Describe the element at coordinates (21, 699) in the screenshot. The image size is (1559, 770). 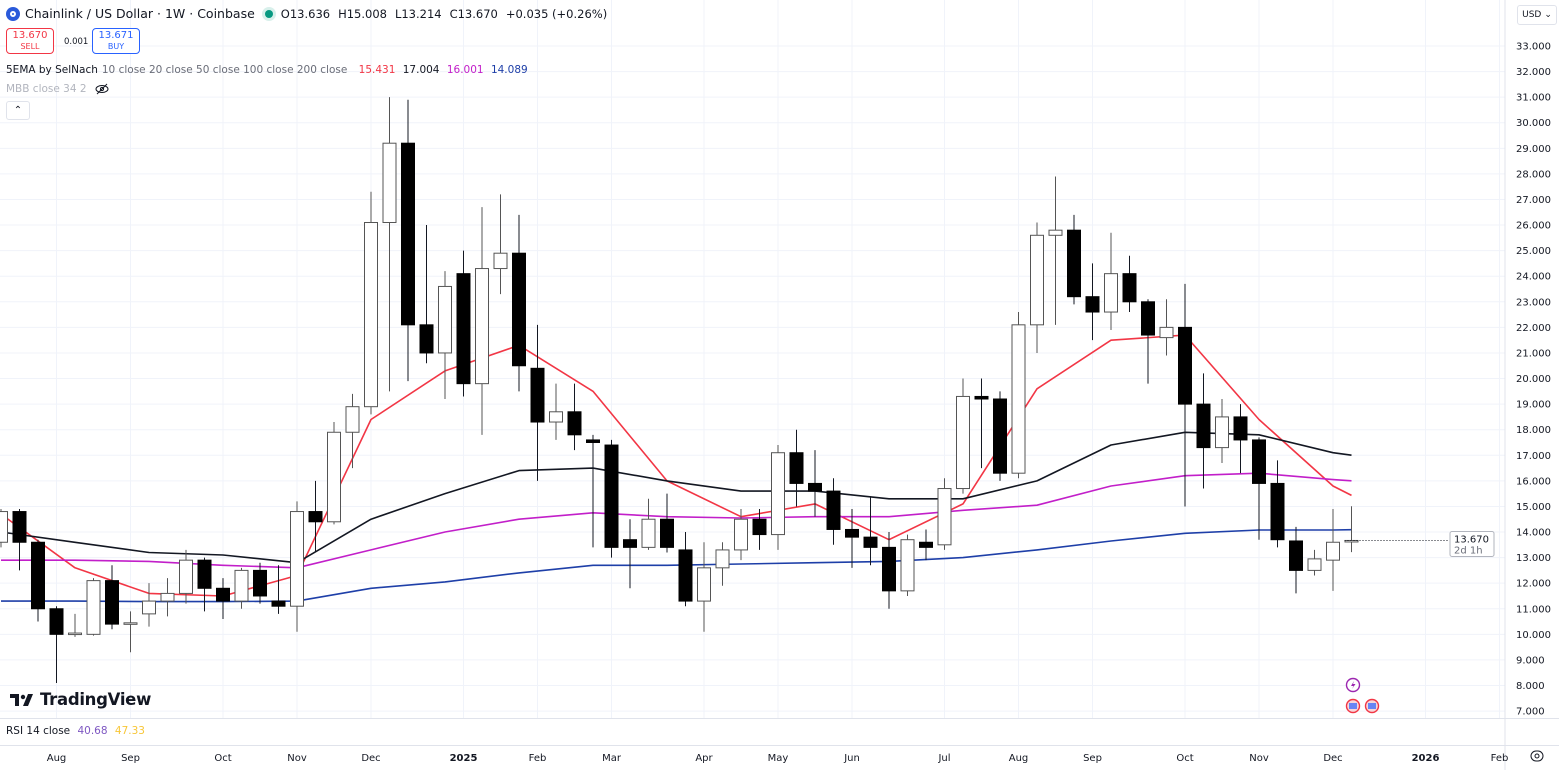
I see `tradingview-logo-icon` at that location.